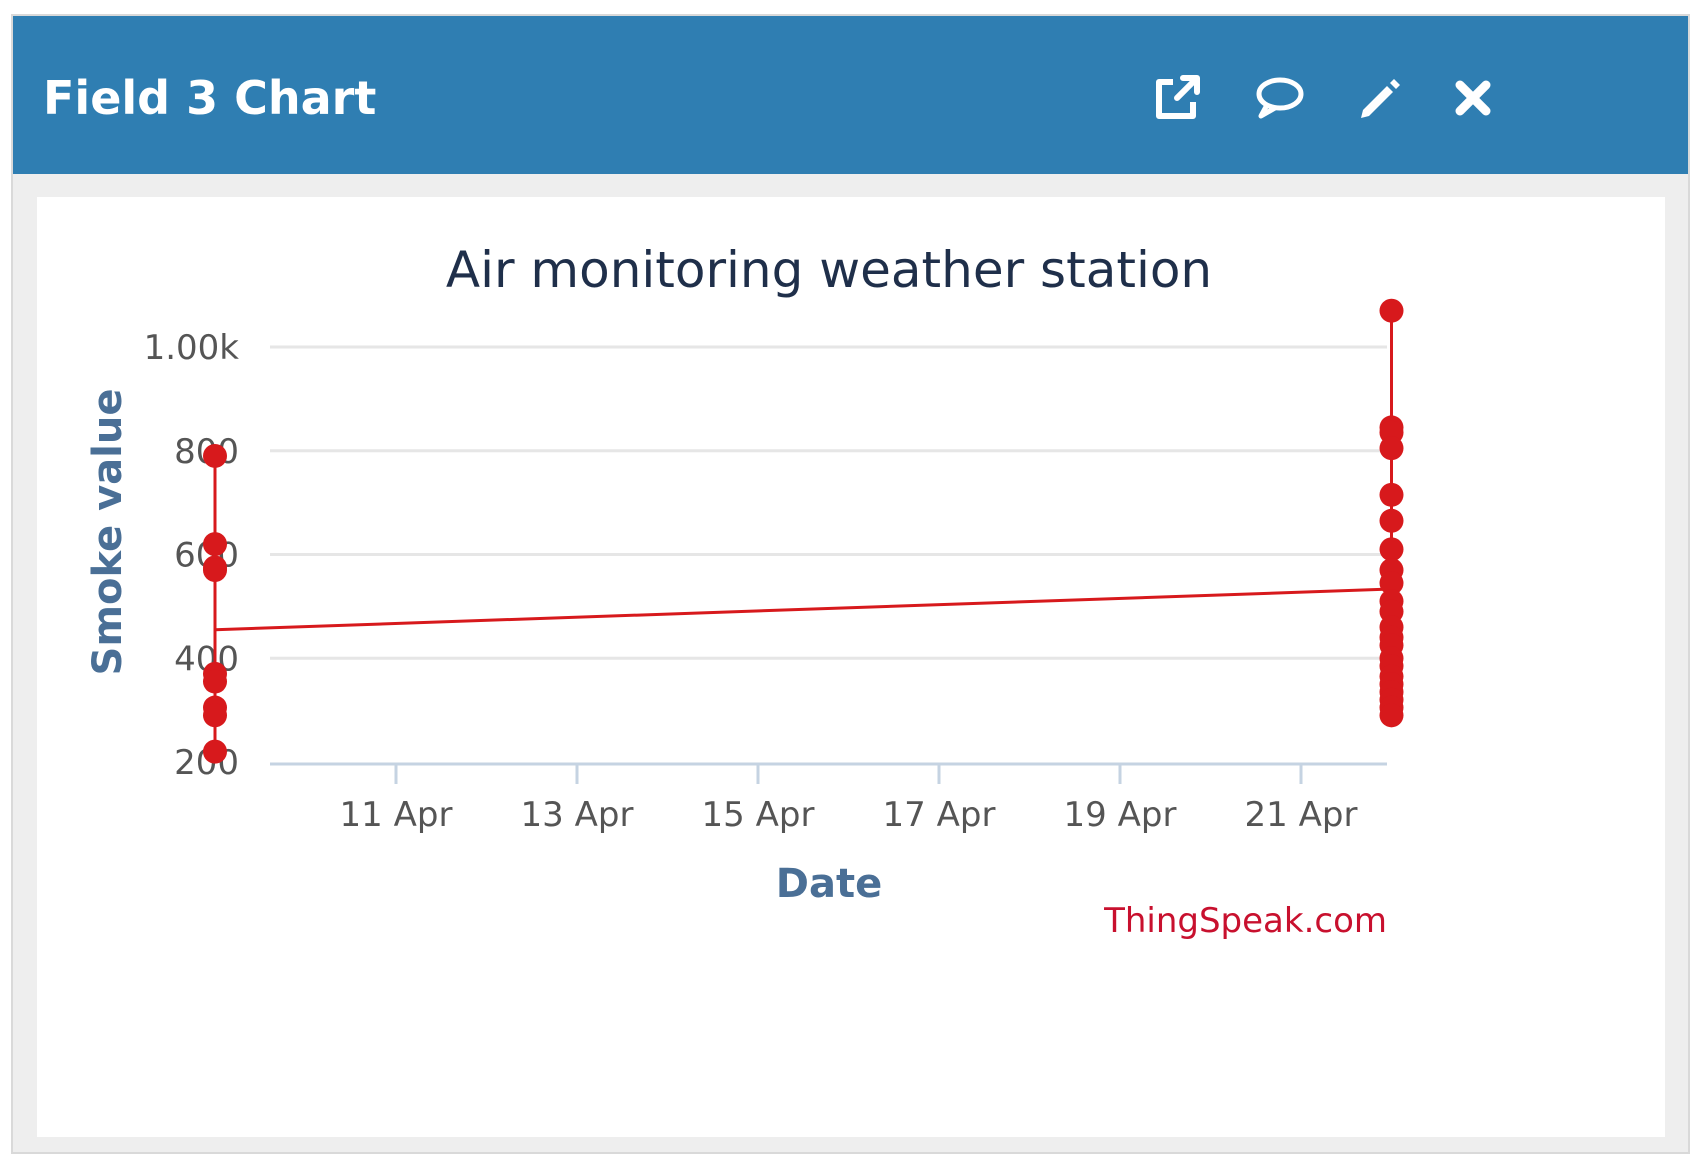  What do you see at coordinates (108, 532) in the screenshot?
I see `y-axis-title: Smoke value` at bounding box center [108, 532].